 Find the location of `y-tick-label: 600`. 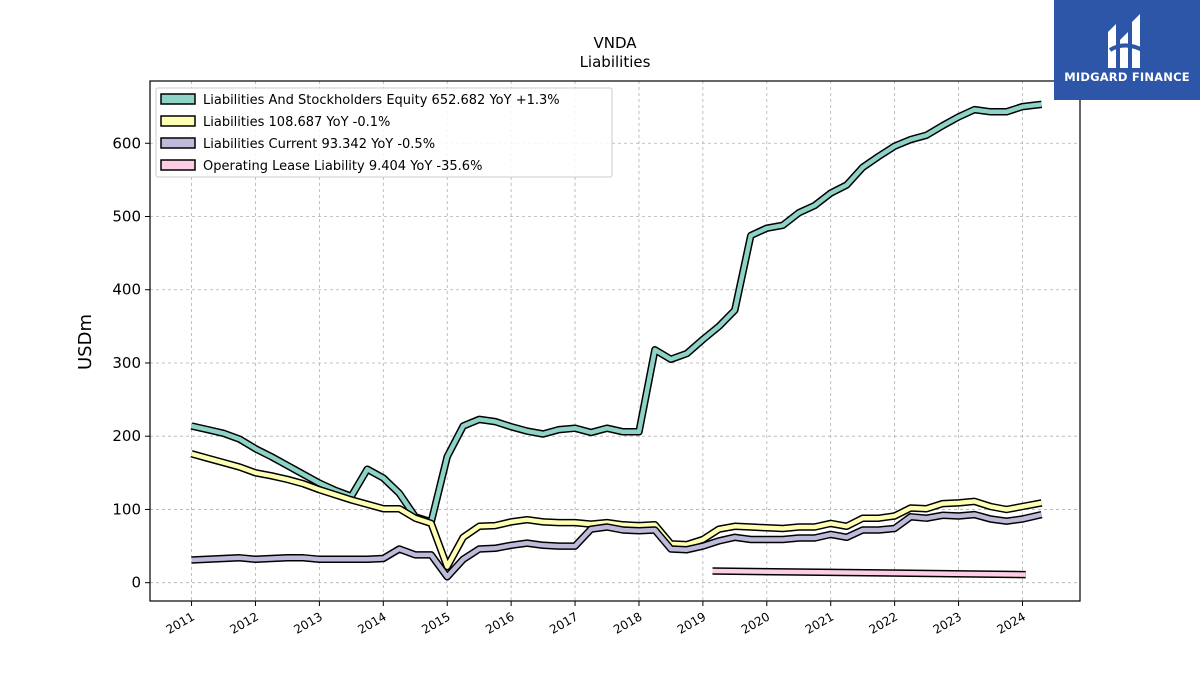

y-tick-label: 600 is located at coordinates (126, 143).